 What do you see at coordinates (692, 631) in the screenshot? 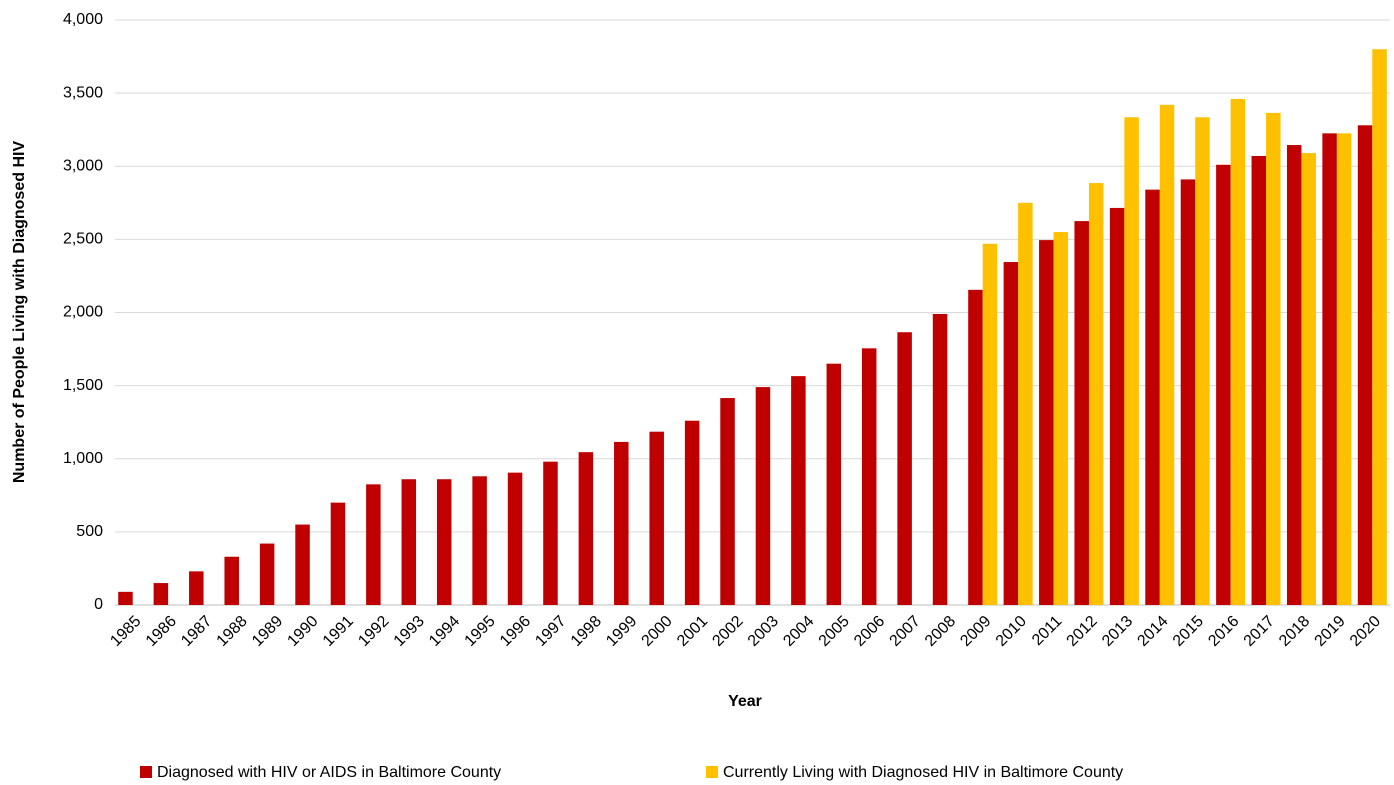
I see `x-tick-label: 2001` at bounding box center [692, 631].